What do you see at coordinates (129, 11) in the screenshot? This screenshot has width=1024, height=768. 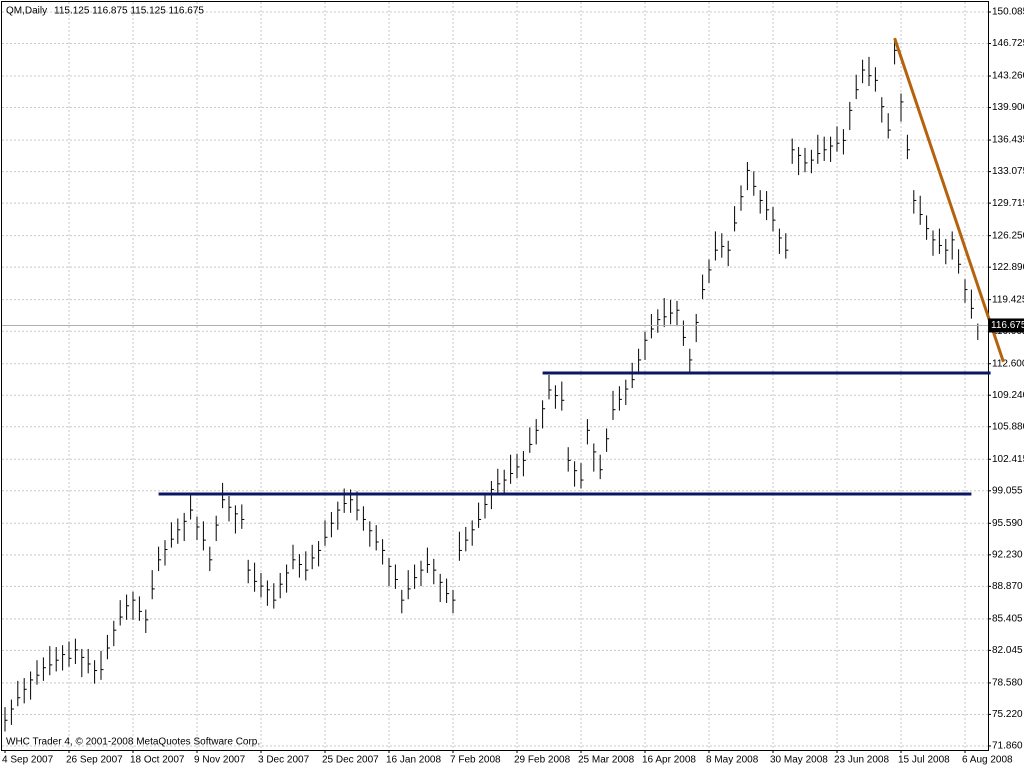 I see `quote: 115.125 116.875 115.125 116.675` at bounding box center [129, 11].